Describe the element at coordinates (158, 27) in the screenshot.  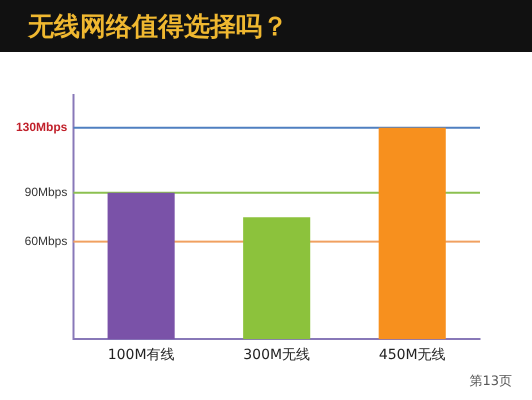
I see `chart-title: 无线网络值得选择吗？` at that location.